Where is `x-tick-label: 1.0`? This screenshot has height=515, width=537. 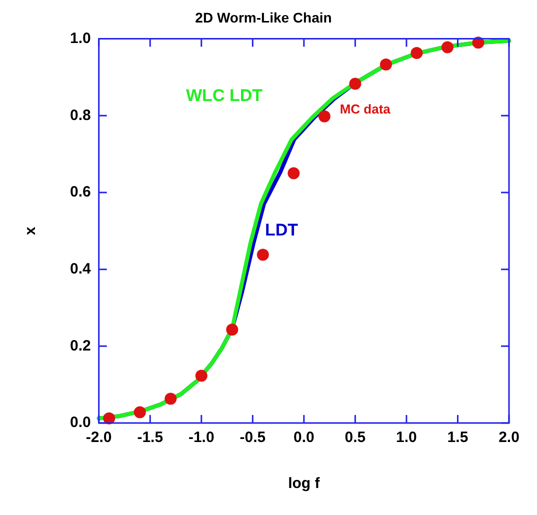
x-tick-label: 1.0 is located at coordinates (406, 437).